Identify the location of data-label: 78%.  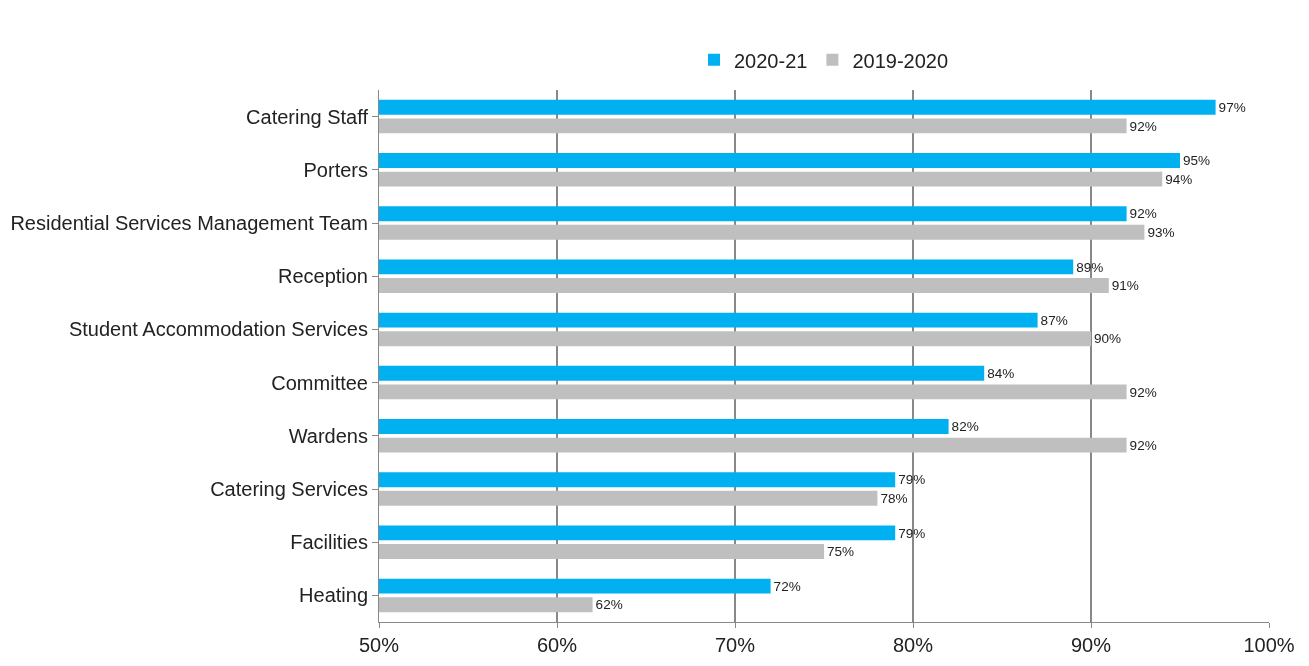
(894, 499).